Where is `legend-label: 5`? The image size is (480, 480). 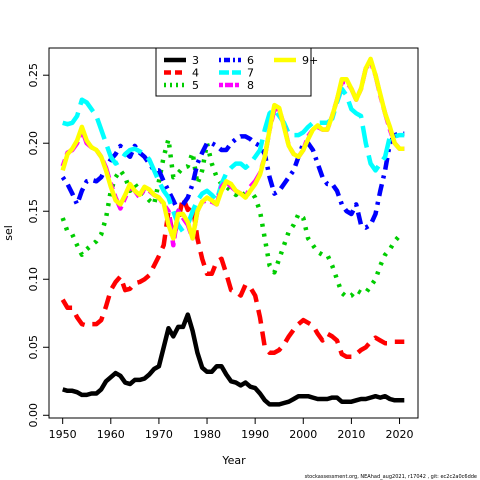
legend-label: 5 is located at coordinates (195, 85).